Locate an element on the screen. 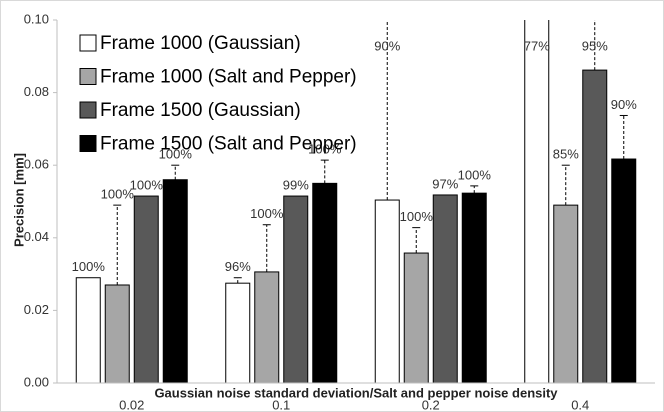 The image size is (664, 412). x-tick-label: 0.1 is located at coordinates (281, 404).